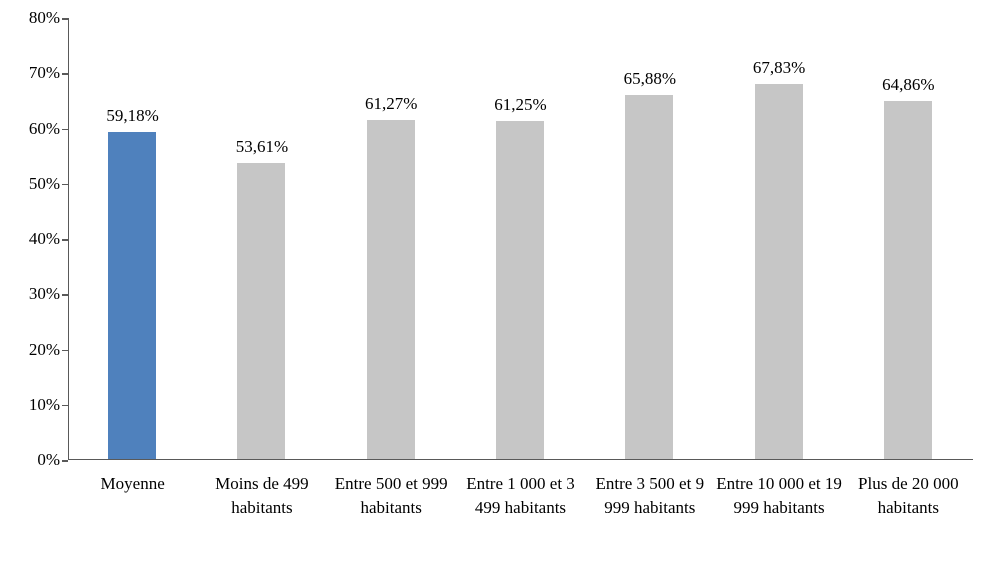 The image size is (990, 566). What do you see at coordinates (44, 128) in the screenshot?
I see `y-tick-label: 60%` at bounding box center [44, 128].